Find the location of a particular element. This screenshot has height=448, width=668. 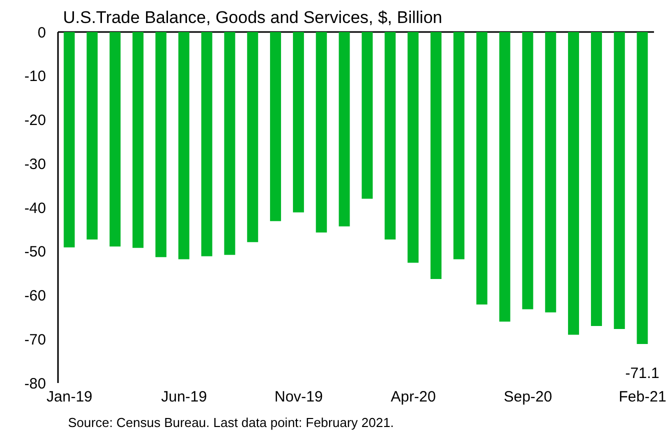

y-tick-label: -60 is located at coordinates (35, 296).